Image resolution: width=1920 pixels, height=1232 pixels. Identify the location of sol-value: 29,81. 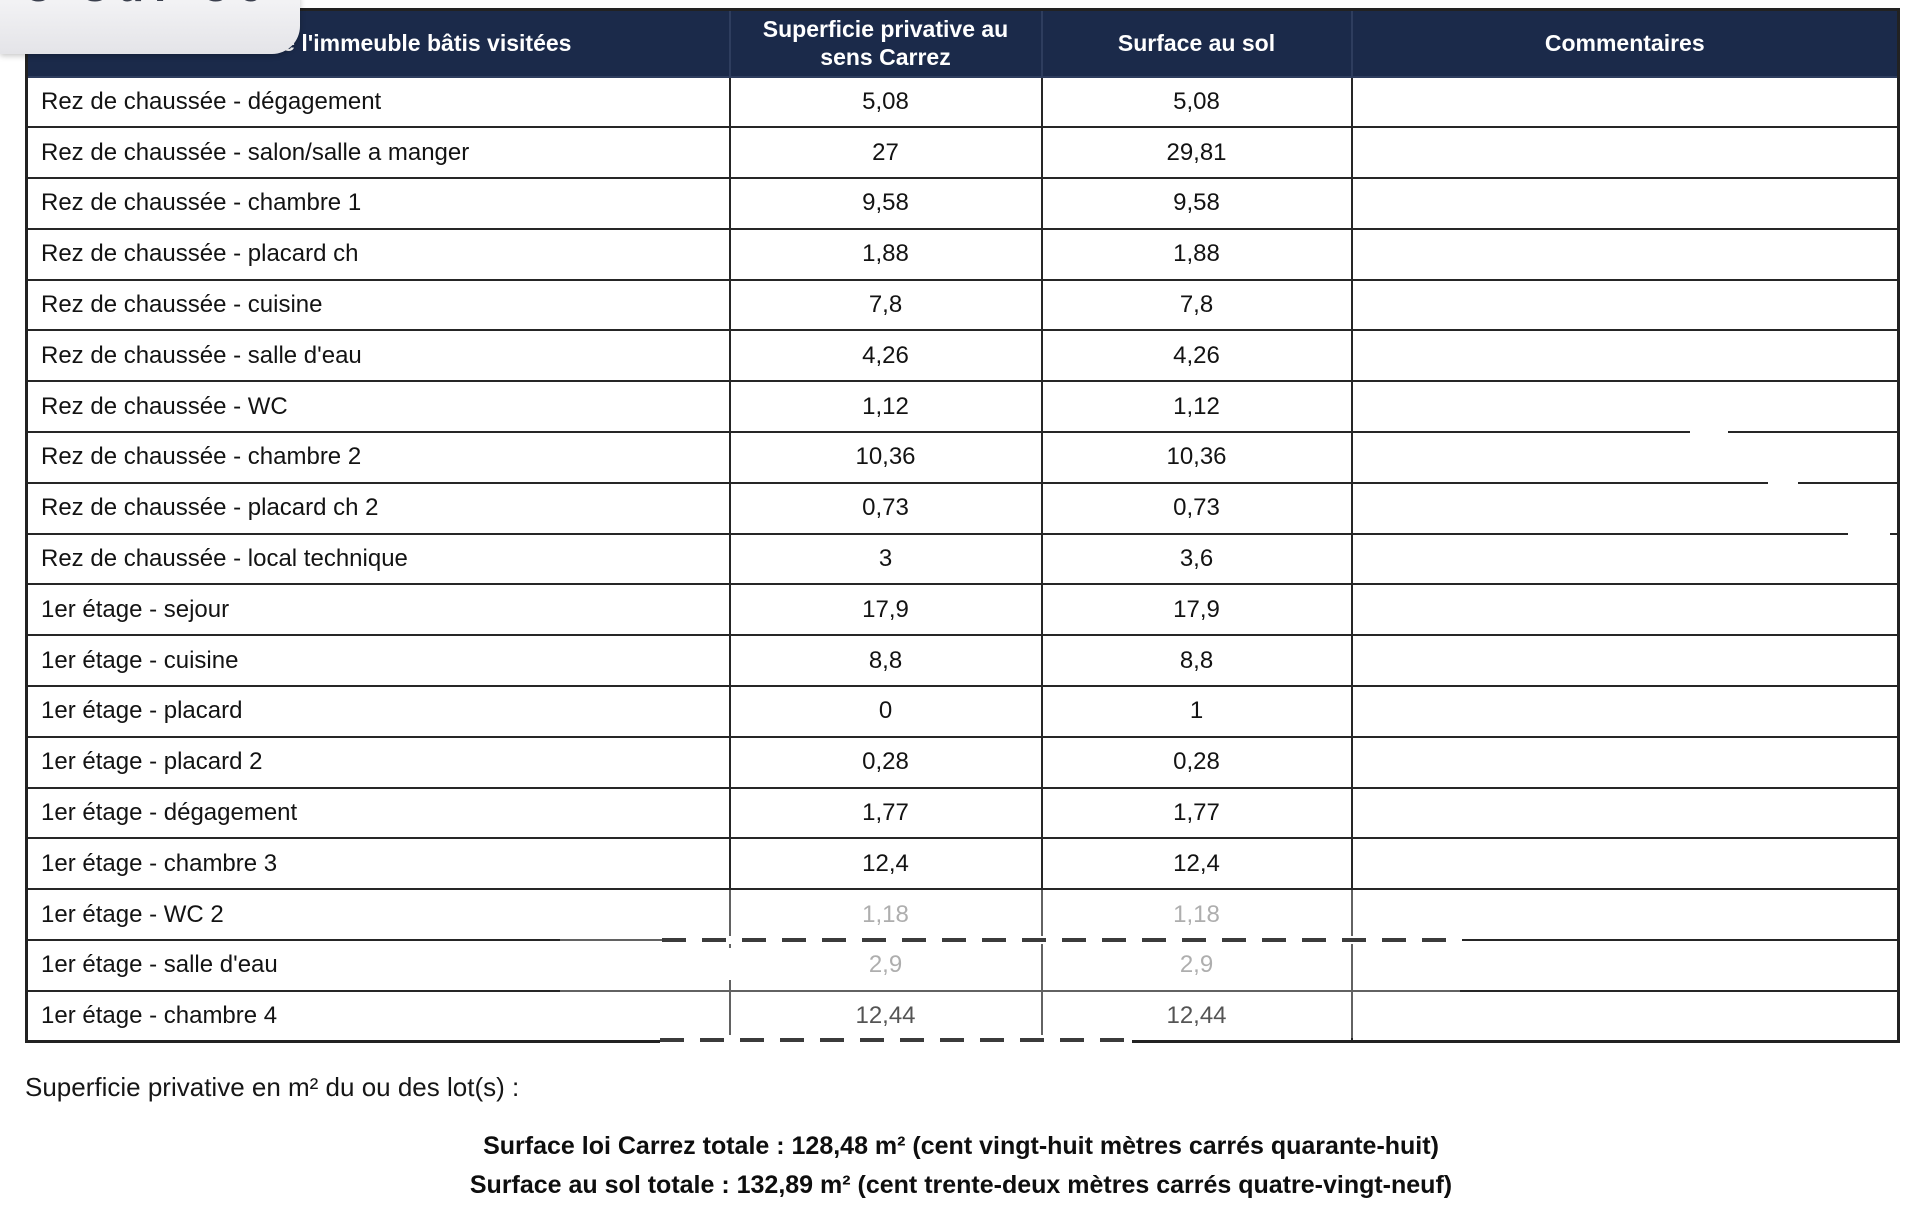
(1196, 153).